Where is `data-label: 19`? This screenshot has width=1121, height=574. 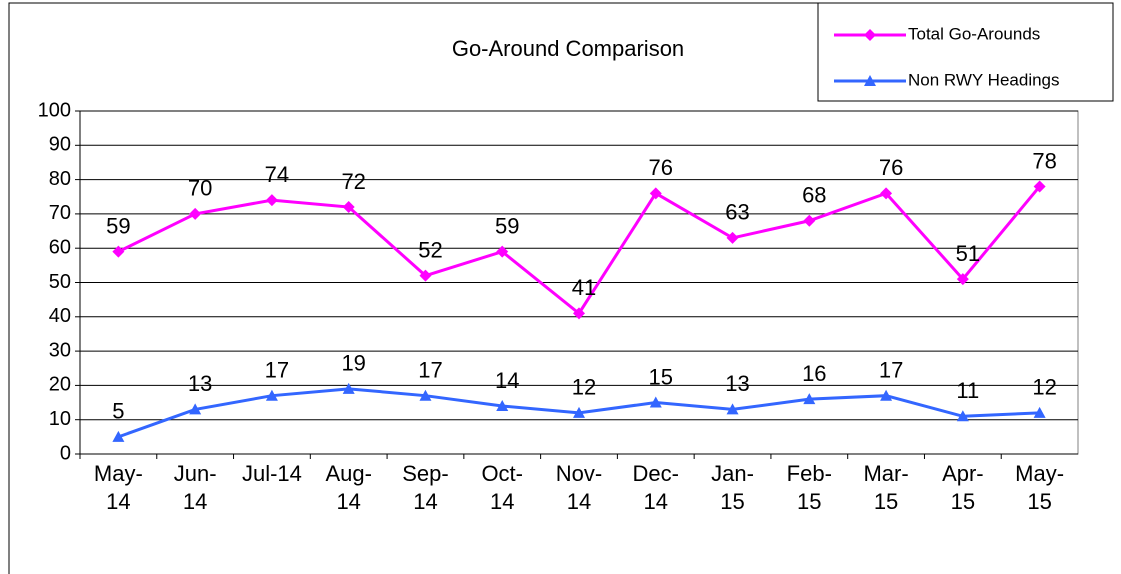
data-label: 19 is located at coordinates (353, 363).